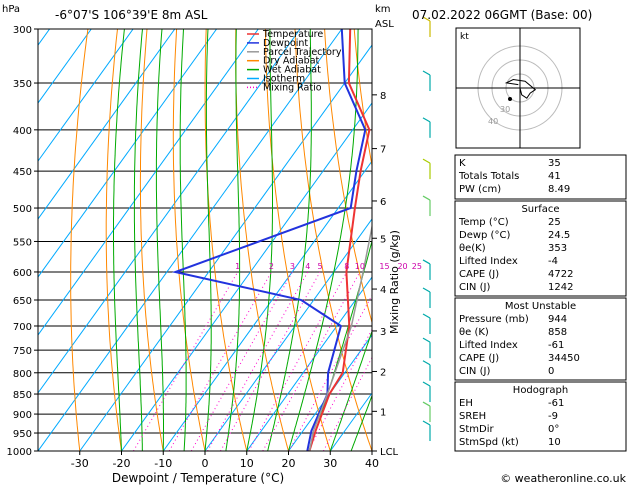 The width and height of the screenshot is (629, 486). I want to click on km-tick-label: 5, so click(383, 239).